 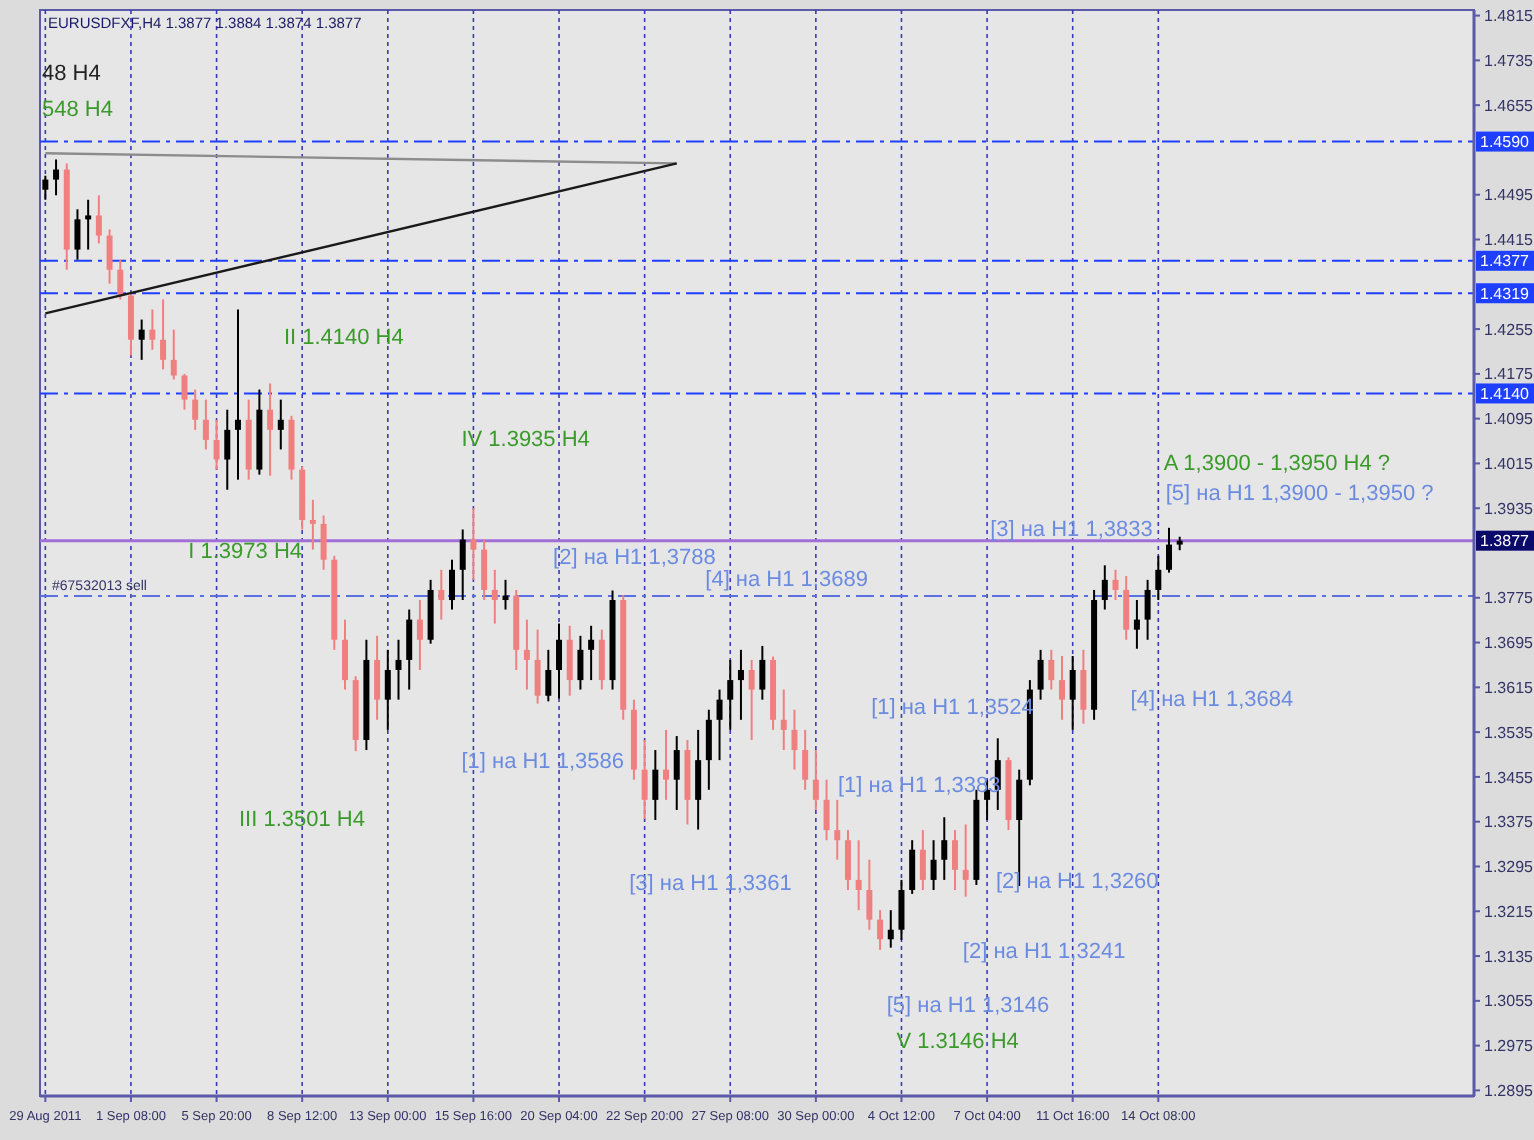 I want to click on annotation: [3] на H1 1,3833, so click(x=1071, y=530).